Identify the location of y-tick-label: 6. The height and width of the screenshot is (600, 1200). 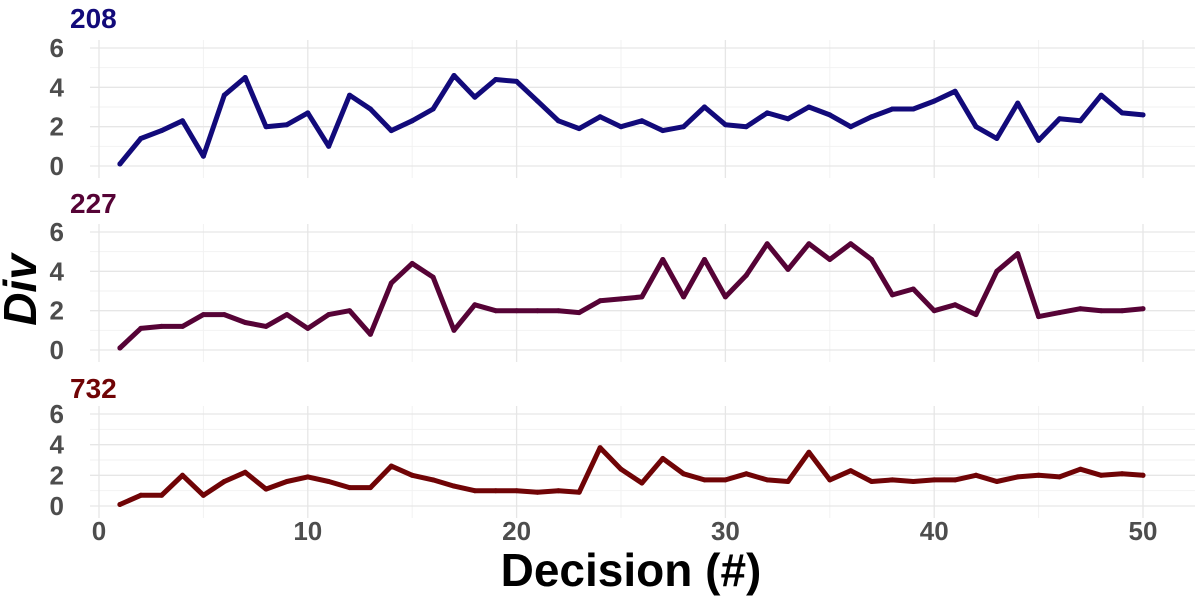
(57, 414).